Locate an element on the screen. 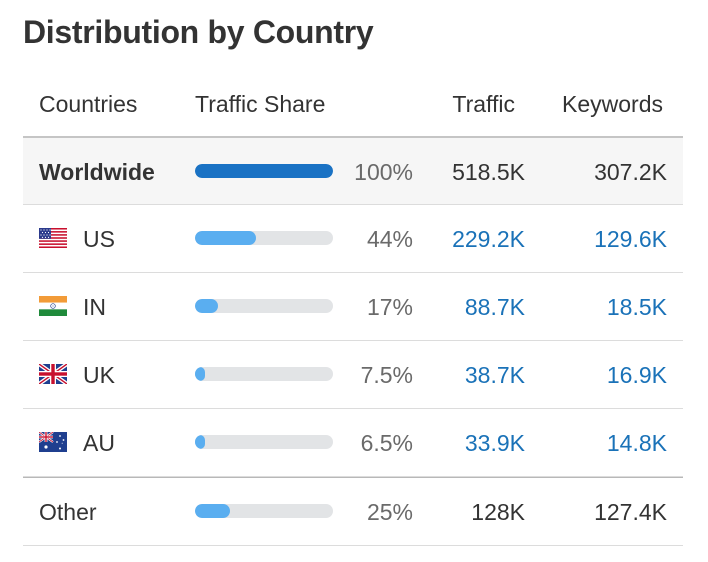 This screenshot has height=562, width=708. table-header: Countries Traffic Share Traffic Keywords is located at coordinates (353, 103).